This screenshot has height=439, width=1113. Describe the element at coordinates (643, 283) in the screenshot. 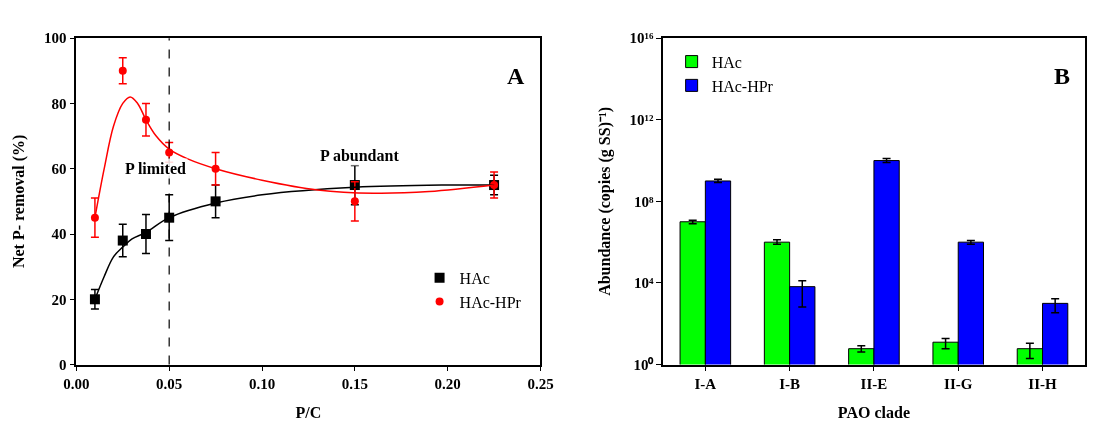

I see `y-tick-label: 10⁴` at that location.